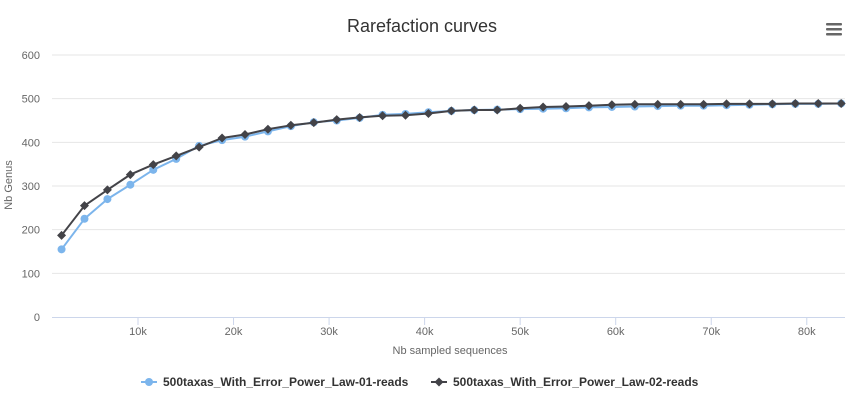 The width and height of the screenshot is (853, 408). Describe the element at coordinates (616, 332) in the screenshot. I see `x-tick-label: 60k` at that location.